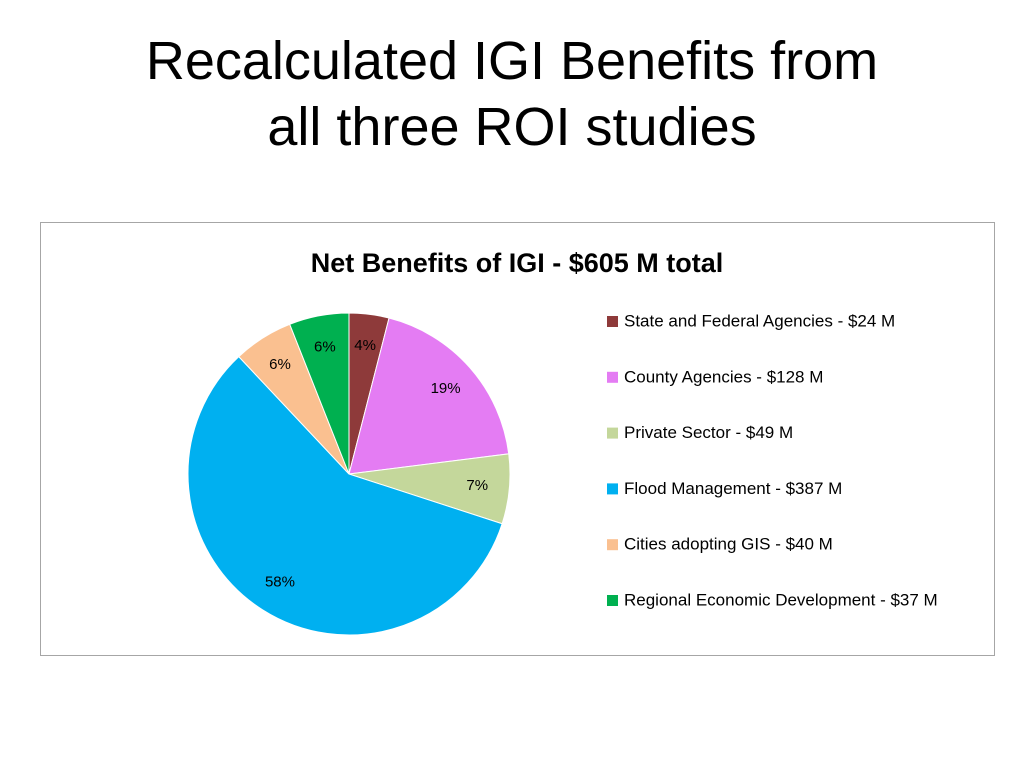  What do you see at coordinates (512, 127) in the screenshot?
I see `title-line: all three ROI studies` at bounding box center [512, 127].